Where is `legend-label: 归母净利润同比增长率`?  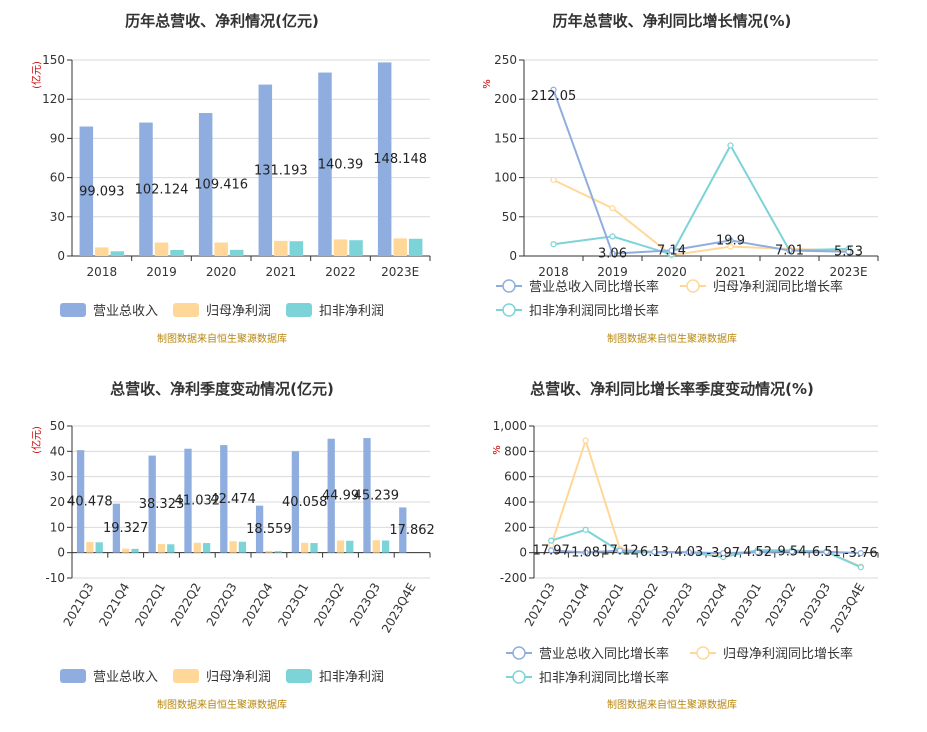 legend-label: 归母净利润同比增长率 is located at coordinates (778, 287).